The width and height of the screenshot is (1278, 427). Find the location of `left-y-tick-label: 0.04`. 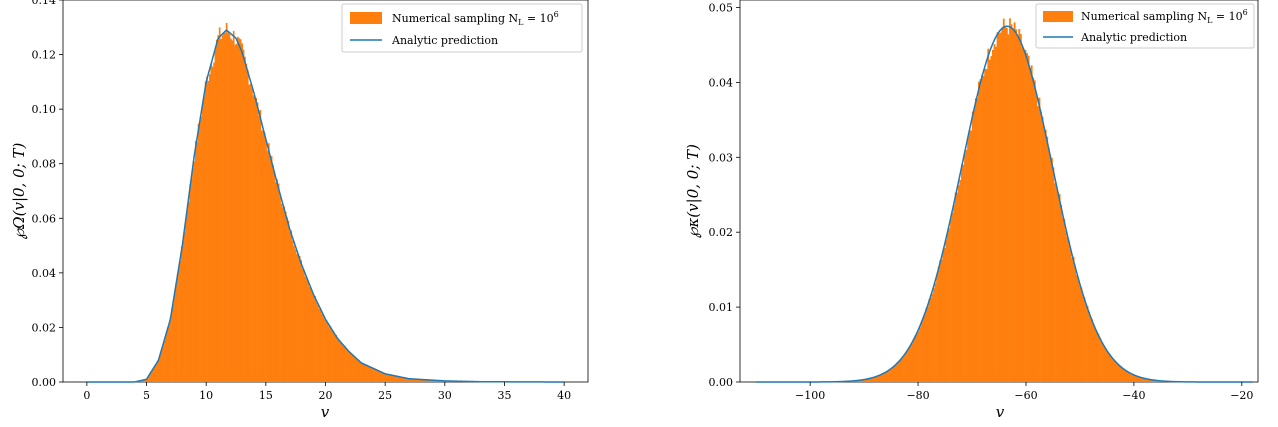

left-y-tick-label: 0.04 is located at coordinates (44, 273).